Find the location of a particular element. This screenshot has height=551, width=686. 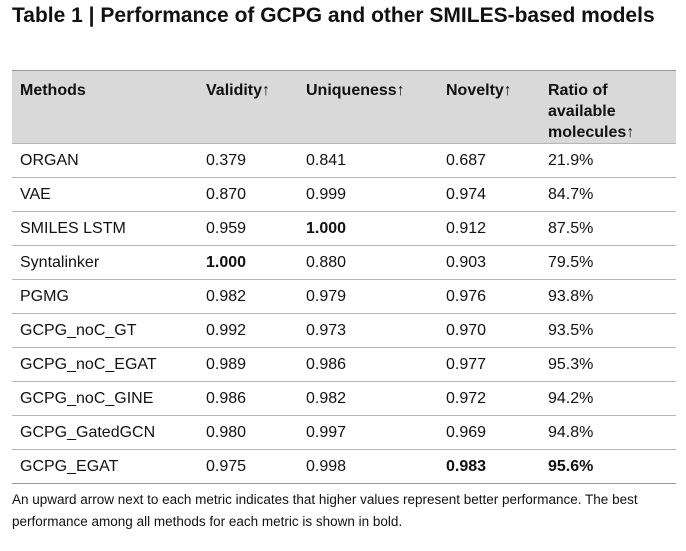

cell-method: GCPG_EGAT is located at coordinates (105, 466).